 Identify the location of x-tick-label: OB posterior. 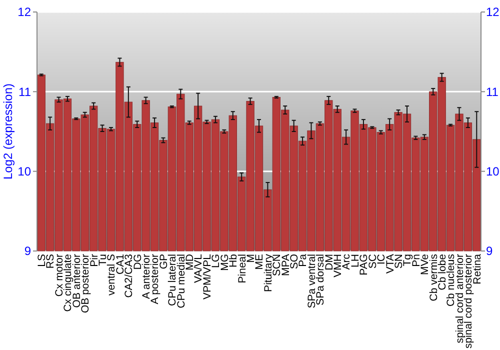
(86, 283).